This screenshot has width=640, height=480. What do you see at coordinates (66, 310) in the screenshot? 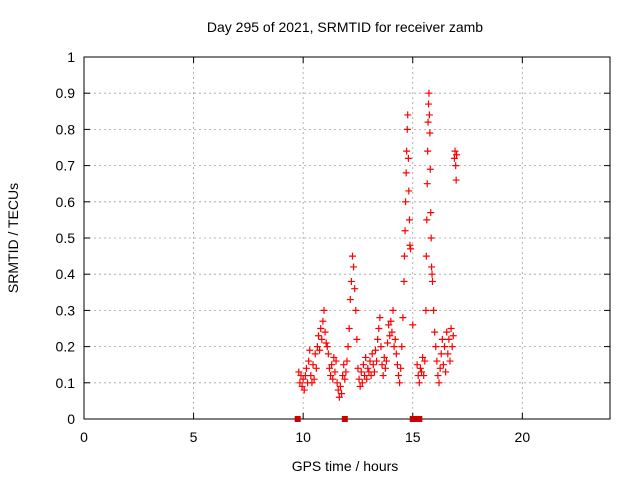
I see `y-tick-label: 0.3` at bounding box center [66, 310].